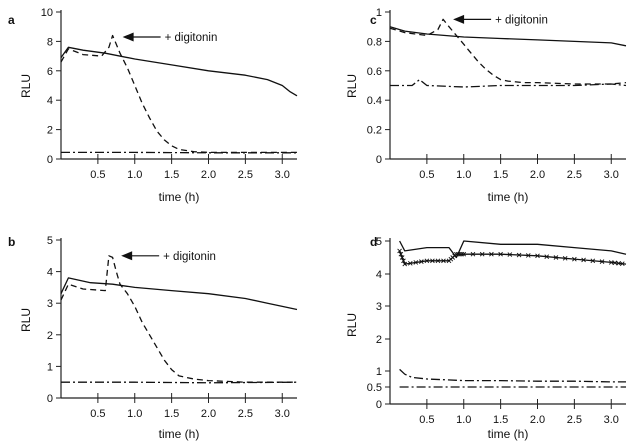 This screenshot has height=445, width=634. What do you see at coordinates (50, 42) in the screenshot?
I see `y-tick-label: 8` at bounding box center [50, 42].